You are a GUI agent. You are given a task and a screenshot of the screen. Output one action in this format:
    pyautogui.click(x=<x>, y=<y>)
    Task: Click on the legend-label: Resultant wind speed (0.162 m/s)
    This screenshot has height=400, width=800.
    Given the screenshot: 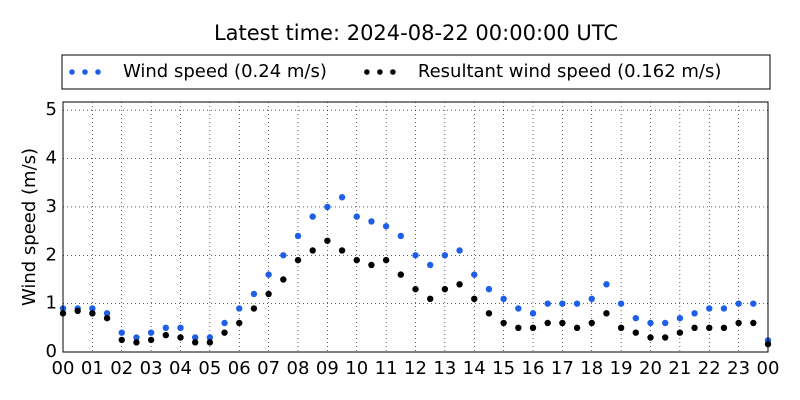 What is the action you would take?
    pyautogui.click(x=570, y=71)
    